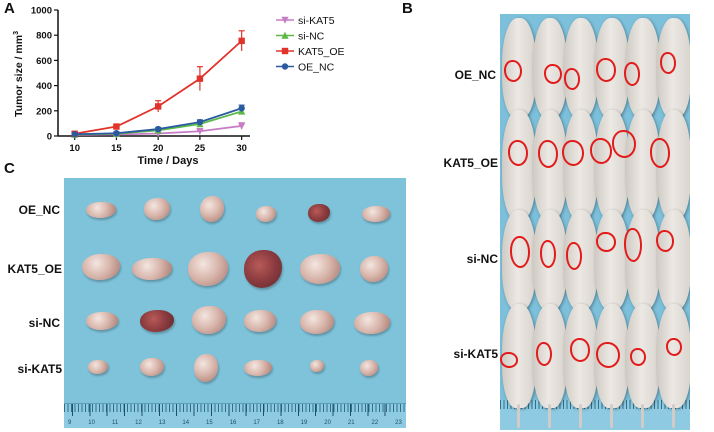 This screenshot has height=432, width=714. Describe the element at coordinates (44, 86) in the screenshot. I see `y-tick-label: 400` at that location.